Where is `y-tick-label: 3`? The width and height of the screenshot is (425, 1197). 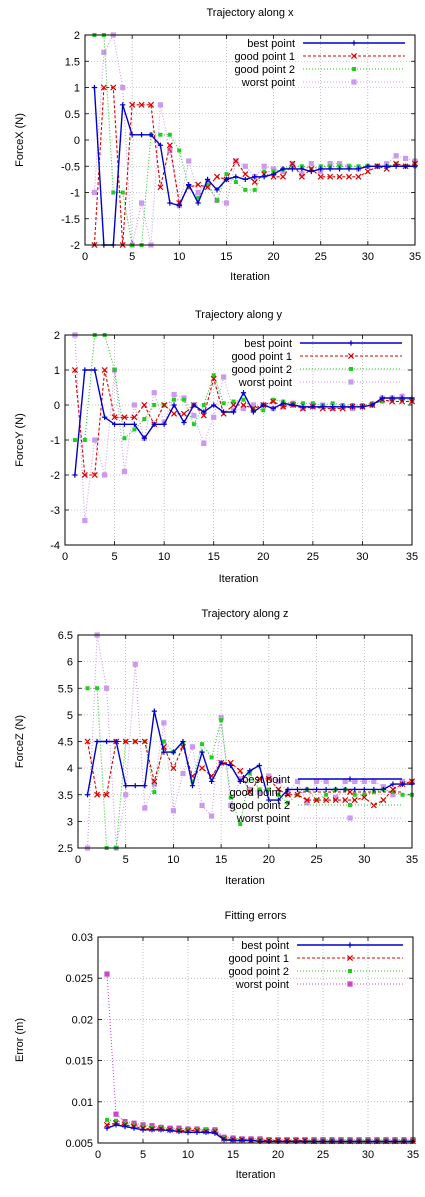
y-tick-label: 3 is located at coordinates (70, 822).